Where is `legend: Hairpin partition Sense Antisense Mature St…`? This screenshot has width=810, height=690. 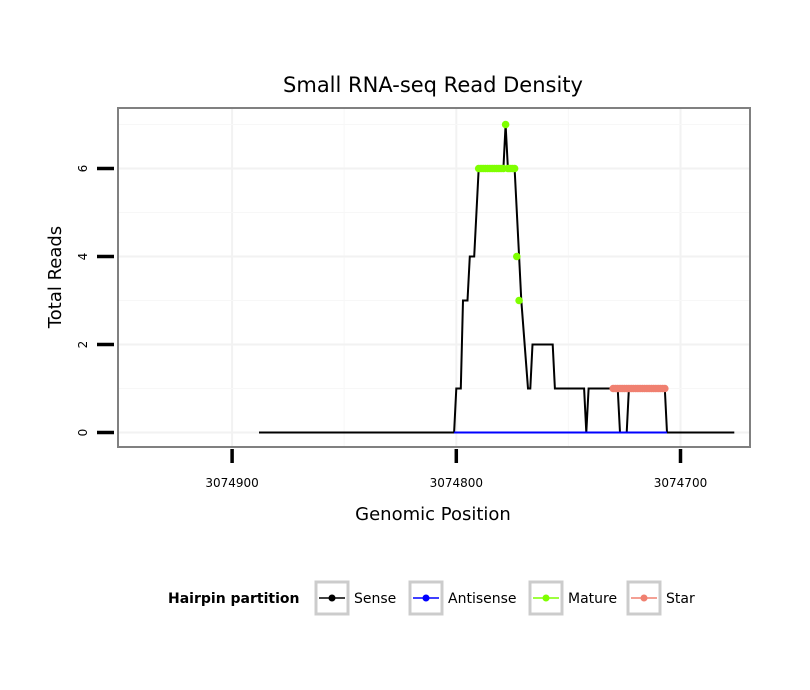 legend: Hairpin partition Sense Antisense Mature St… is located at coordinates (431, 598).